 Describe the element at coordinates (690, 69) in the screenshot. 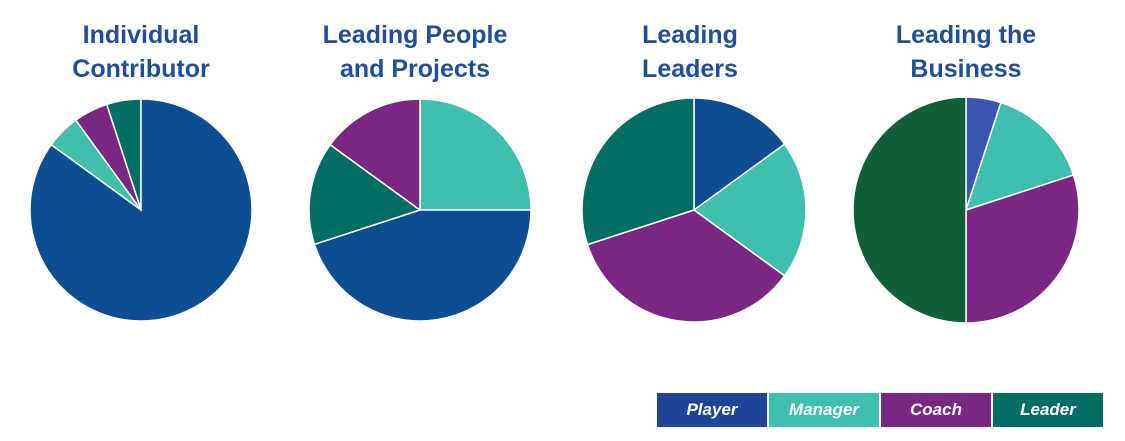

I see `pie-3-title-line-2: Leaders` at that location.